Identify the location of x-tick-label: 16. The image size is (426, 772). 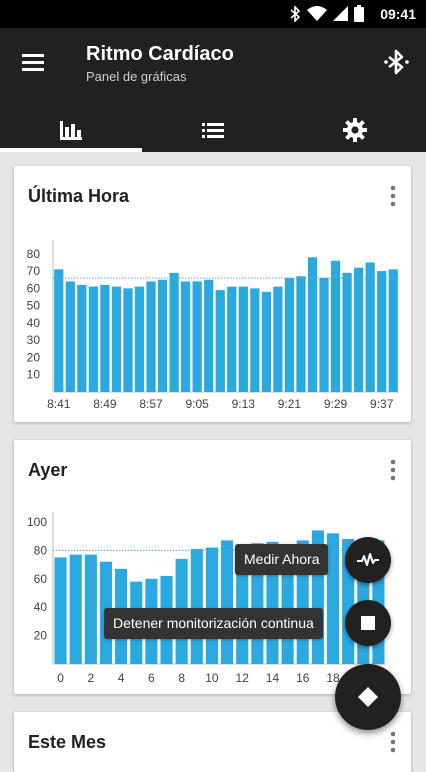
(303, 678).